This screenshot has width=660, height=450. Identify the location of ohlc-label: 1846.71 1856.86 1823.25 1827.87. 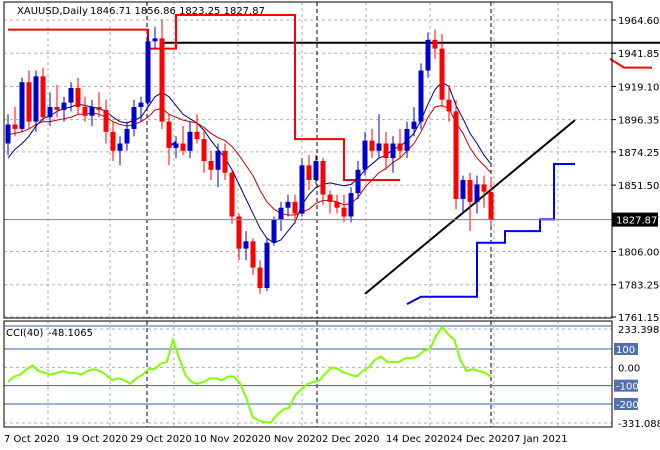
(177, 11).